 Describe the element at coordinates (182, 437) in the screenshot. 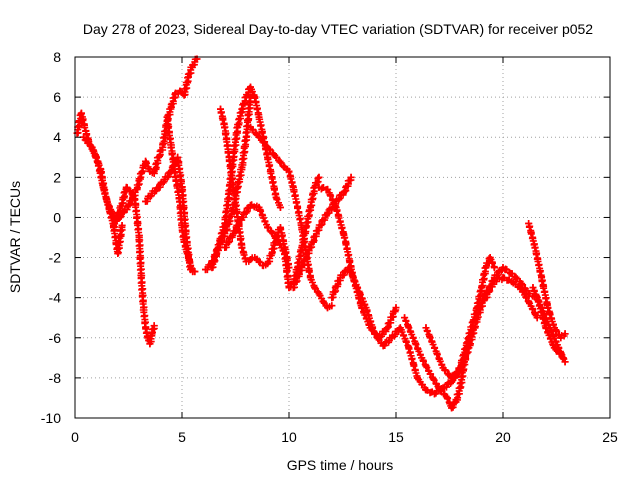

I see `x-tick-label: 5` at that location.